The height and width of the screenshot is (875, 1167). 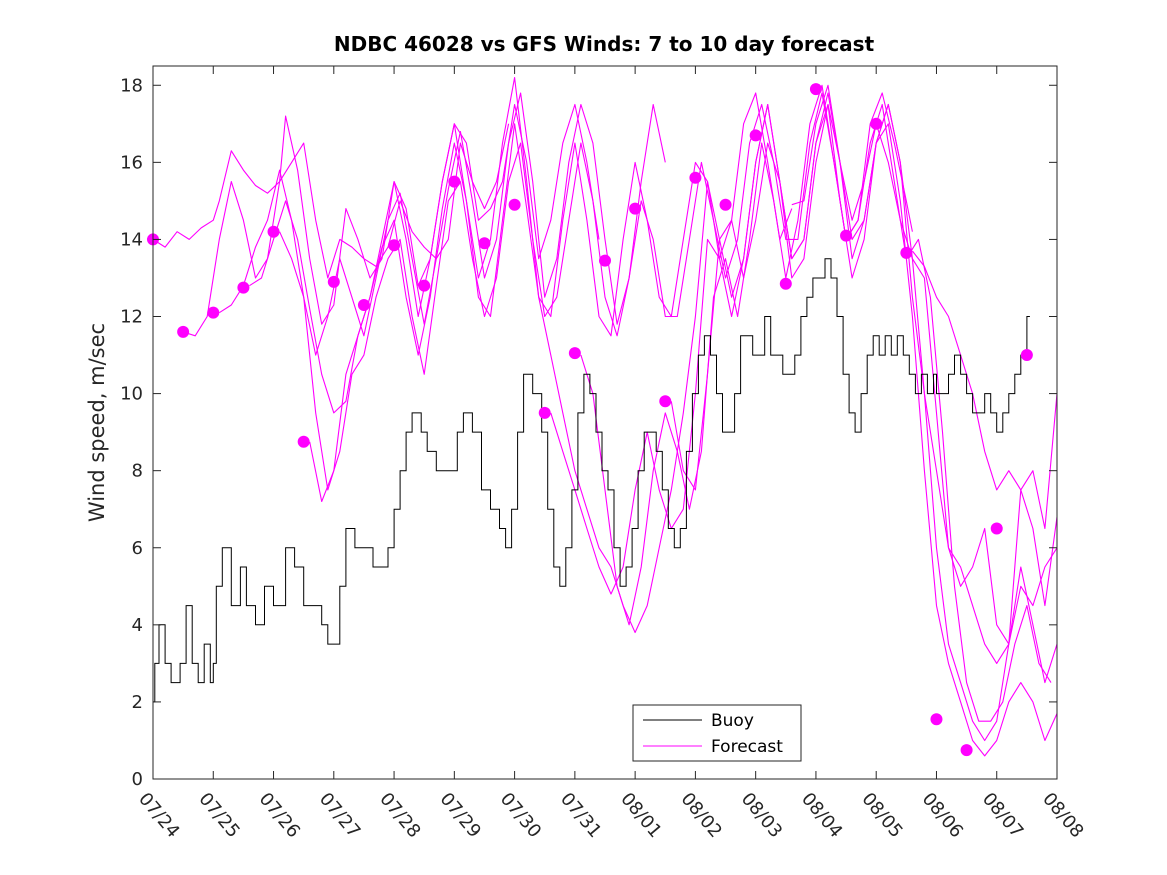 What do you see at coordinates (131, 317) in the screenshot?
I see `y-tick-label: 12` at bounding box center [131, 317].